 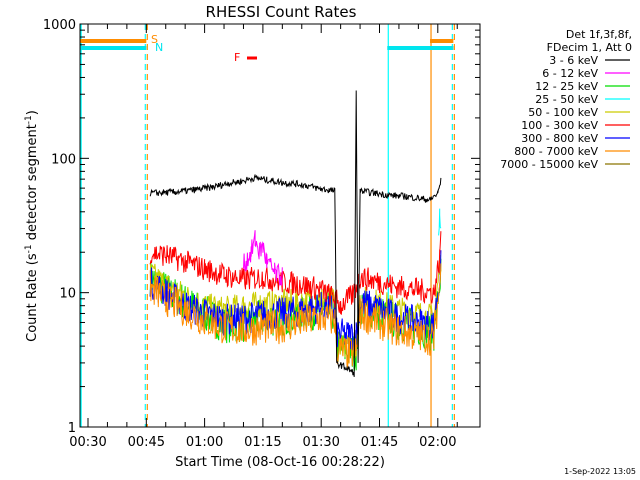 What do you see at coordinates (72, 428) in the screenshot?
I see `y-tick-label: 1` at bounding box center [72, 428].